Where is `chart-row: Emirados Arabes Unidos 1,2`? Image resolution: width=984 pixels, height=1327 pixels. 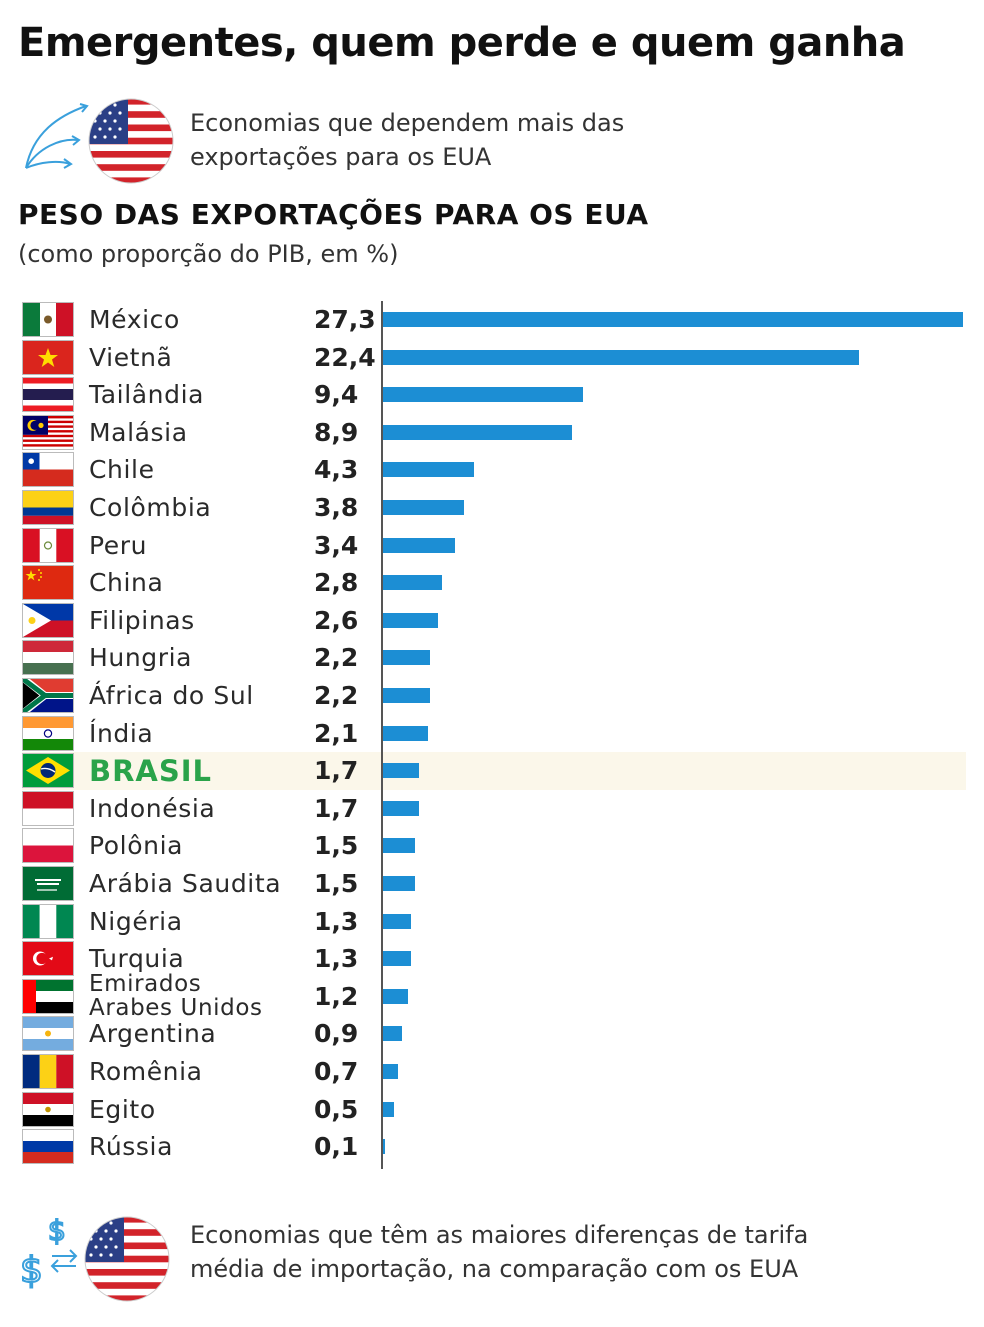
chart-row: Emirados Arabes Unidos 1,2 is located at coordinates (492, 996).